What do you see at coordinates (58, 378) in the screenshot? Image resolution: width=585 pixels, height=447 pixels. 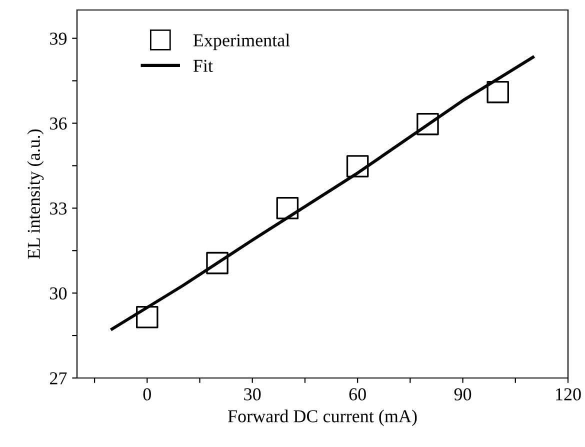 I see `y-tick-label: 27` at bounding box center [58, 378].